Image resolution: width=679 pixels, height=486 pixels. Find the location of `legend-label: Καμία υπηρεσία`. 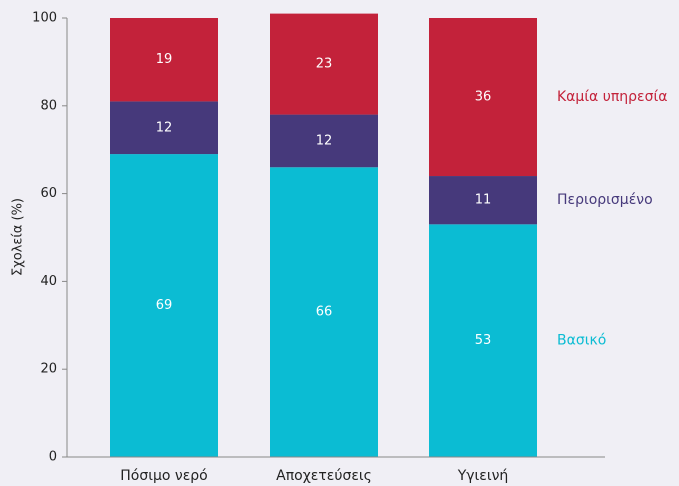

legend-label: Καμία υπηρεσία is located at coordinates (612, 97).